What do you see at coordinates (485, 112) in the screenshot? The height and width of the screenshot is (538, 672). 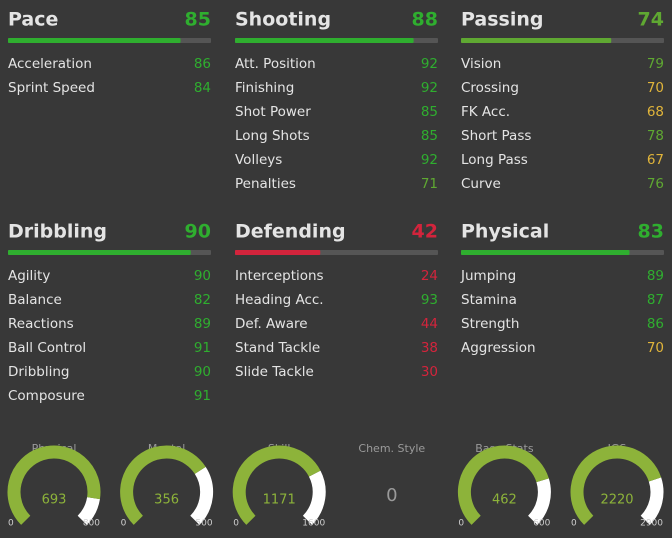 I see `stat-name: FK Acc.` at bounding box center [485, 112].